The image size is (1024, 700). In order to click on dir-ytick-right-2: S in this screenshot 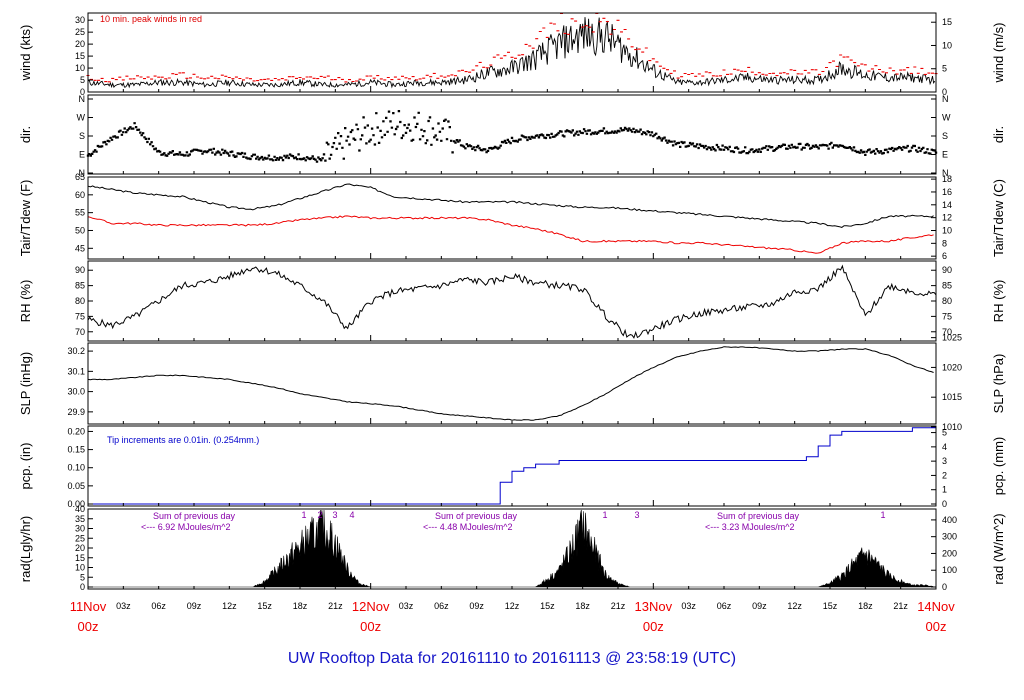, I will do `click(945, 136)`.